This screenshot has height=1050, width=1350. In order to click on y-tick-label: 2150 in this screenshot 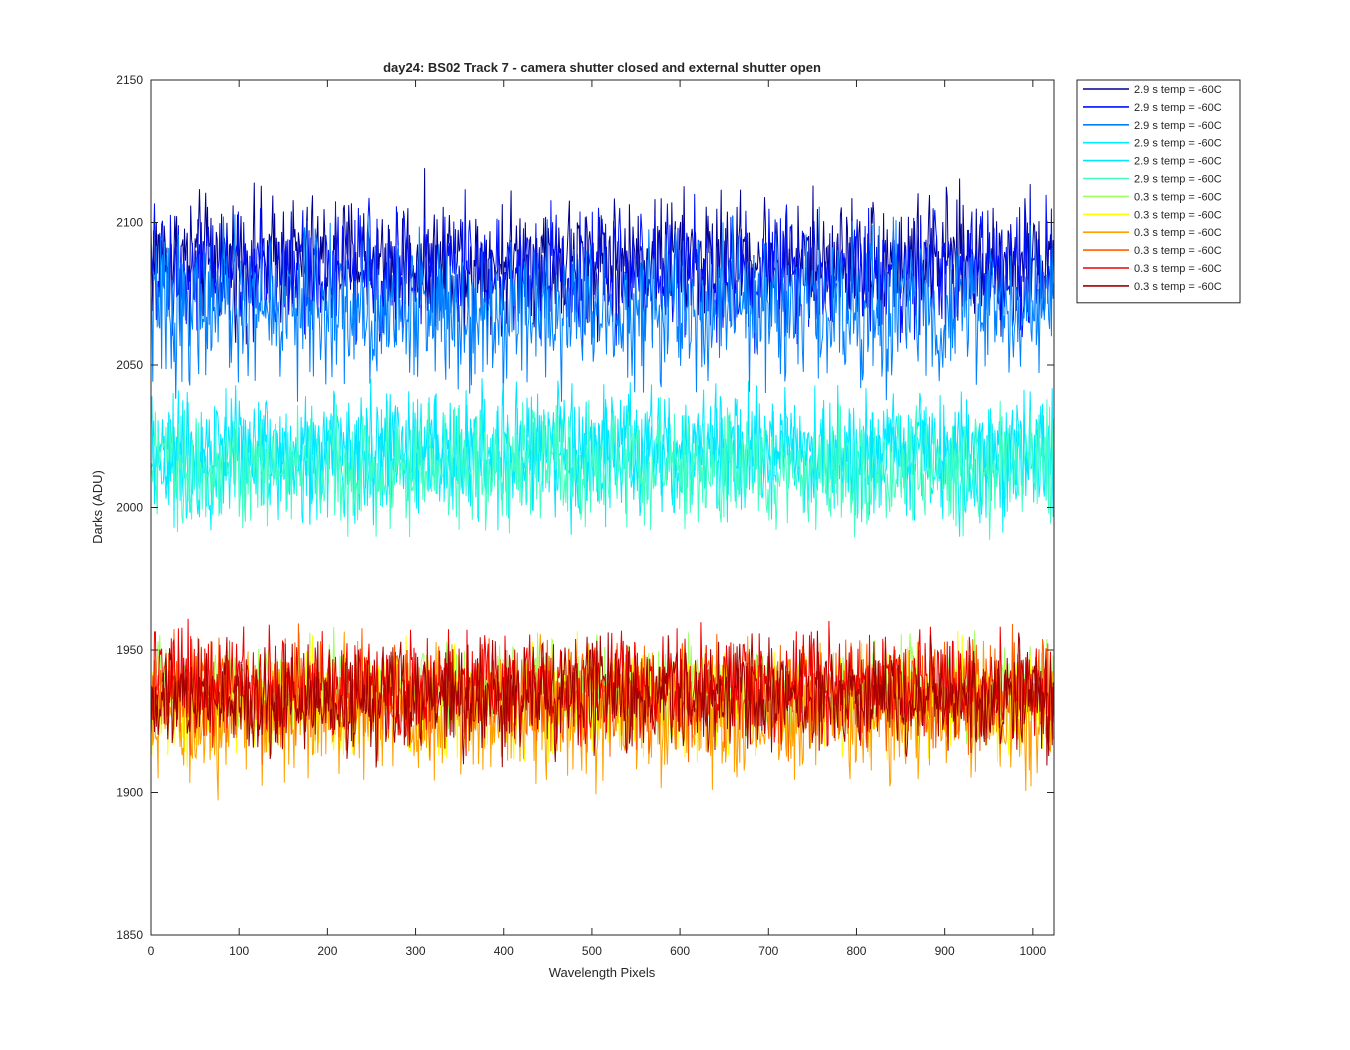, I will do `click(129, 80)`.